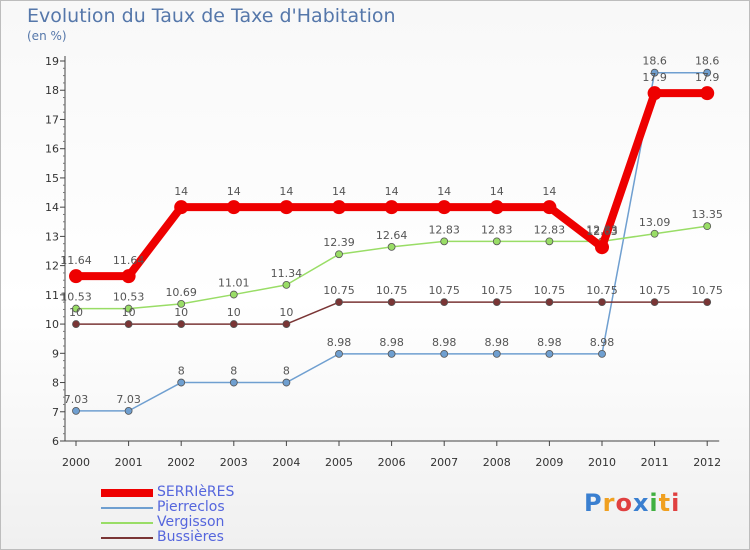 The height and width of the screenshot is (550, 750). Describe the element at coordinates (127, 537) in the screenshot. I see `legend-swatch` at that location.